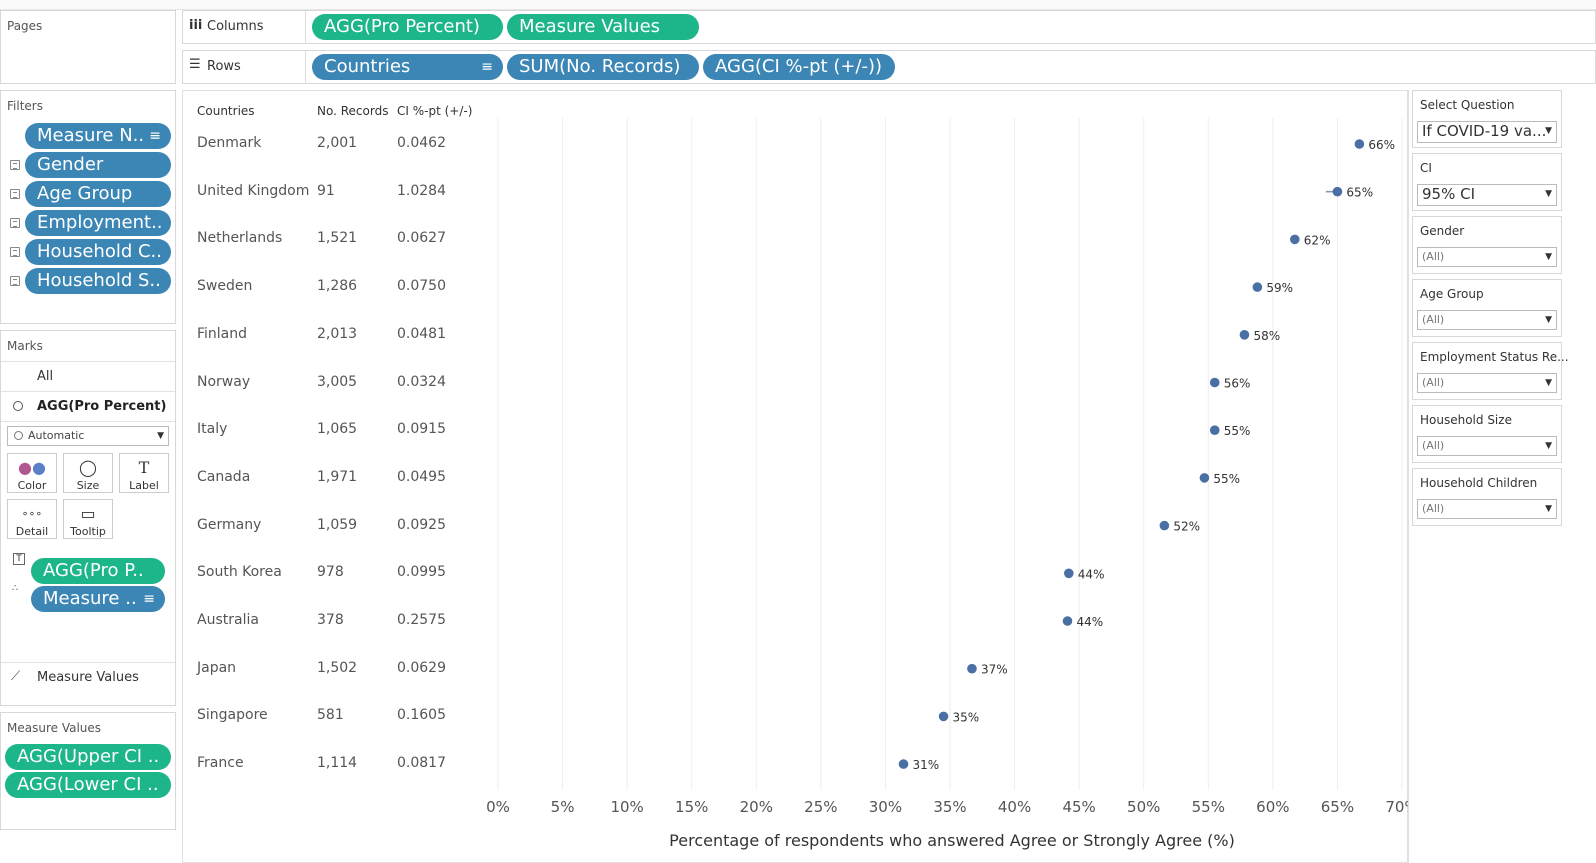  What do you see at coordinates (98, 165) in the screenshot?
I see `filter-pill-gender: Gender` at bounding box center [98, 165].